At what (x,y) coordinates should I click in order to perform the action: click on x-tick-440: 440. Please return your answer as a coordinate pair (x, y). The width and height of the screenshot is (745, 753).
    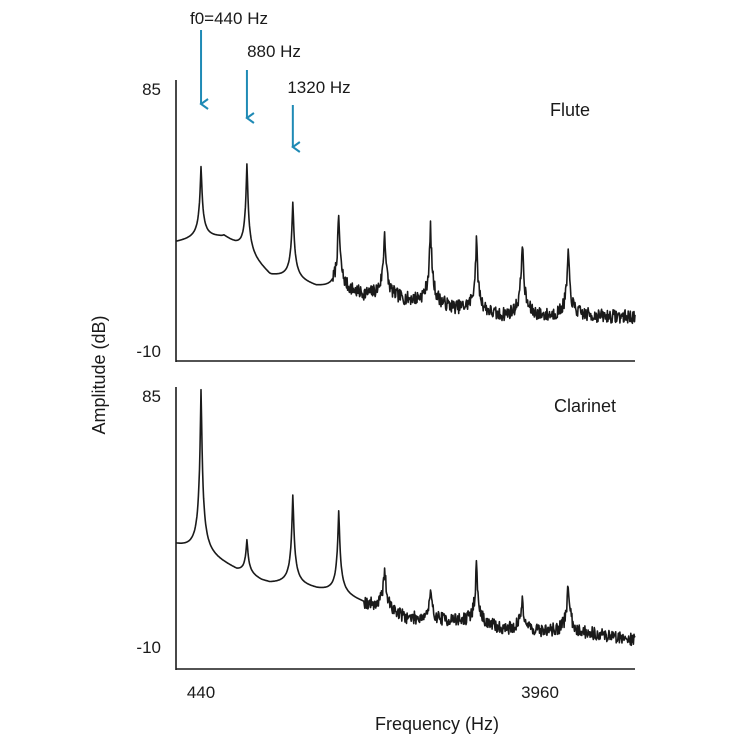
    Looking at the image, I should click on (201, 692).